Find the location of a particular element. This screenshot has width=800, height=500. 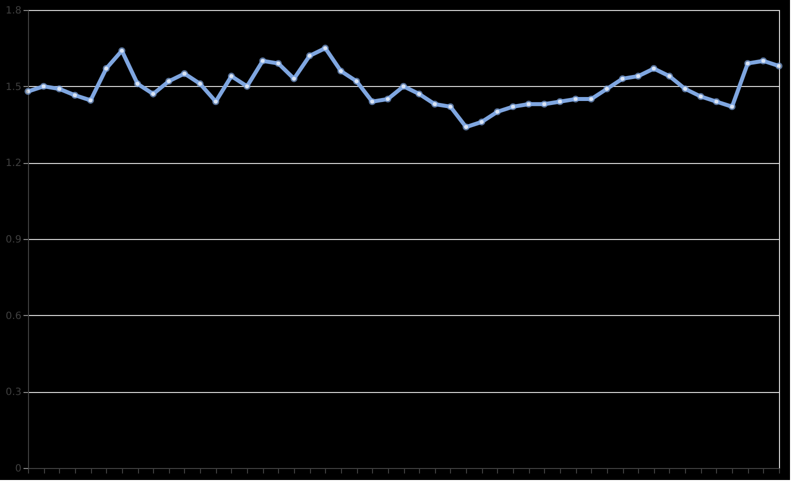

y-tick-label: 0.9 is located at coordinates (14, 240).